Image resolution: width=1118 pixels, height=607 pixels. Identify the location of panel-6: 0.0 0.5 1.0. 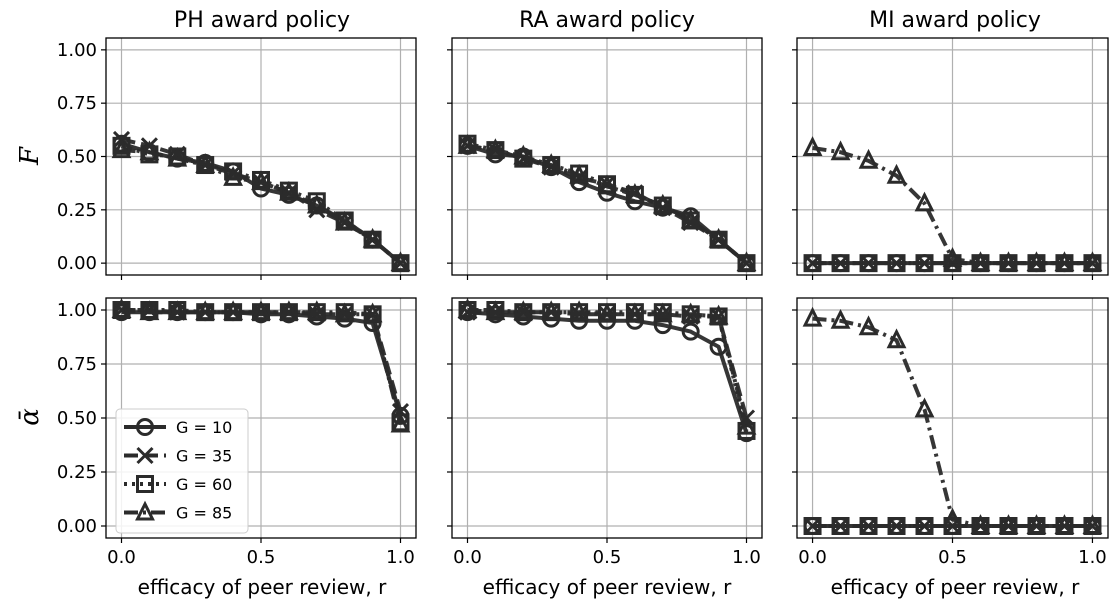
(950, 432).